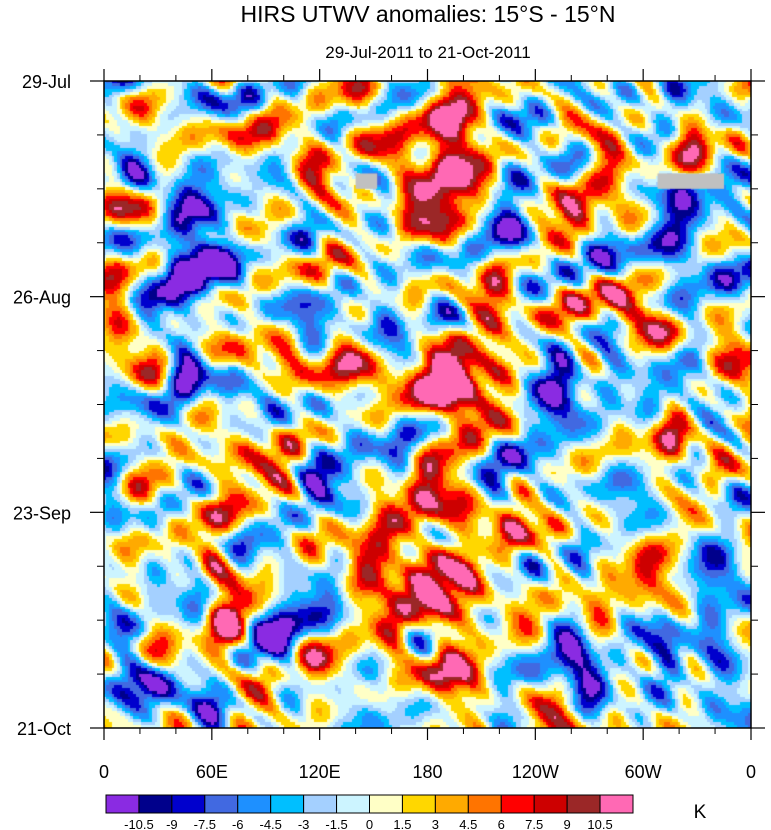 The width and height of the screenshot is (771, 830). What do you see at coordinates (501, 823) in the screenshot?
I see `colorbar-label: 6` at bounding box center [501, 823].